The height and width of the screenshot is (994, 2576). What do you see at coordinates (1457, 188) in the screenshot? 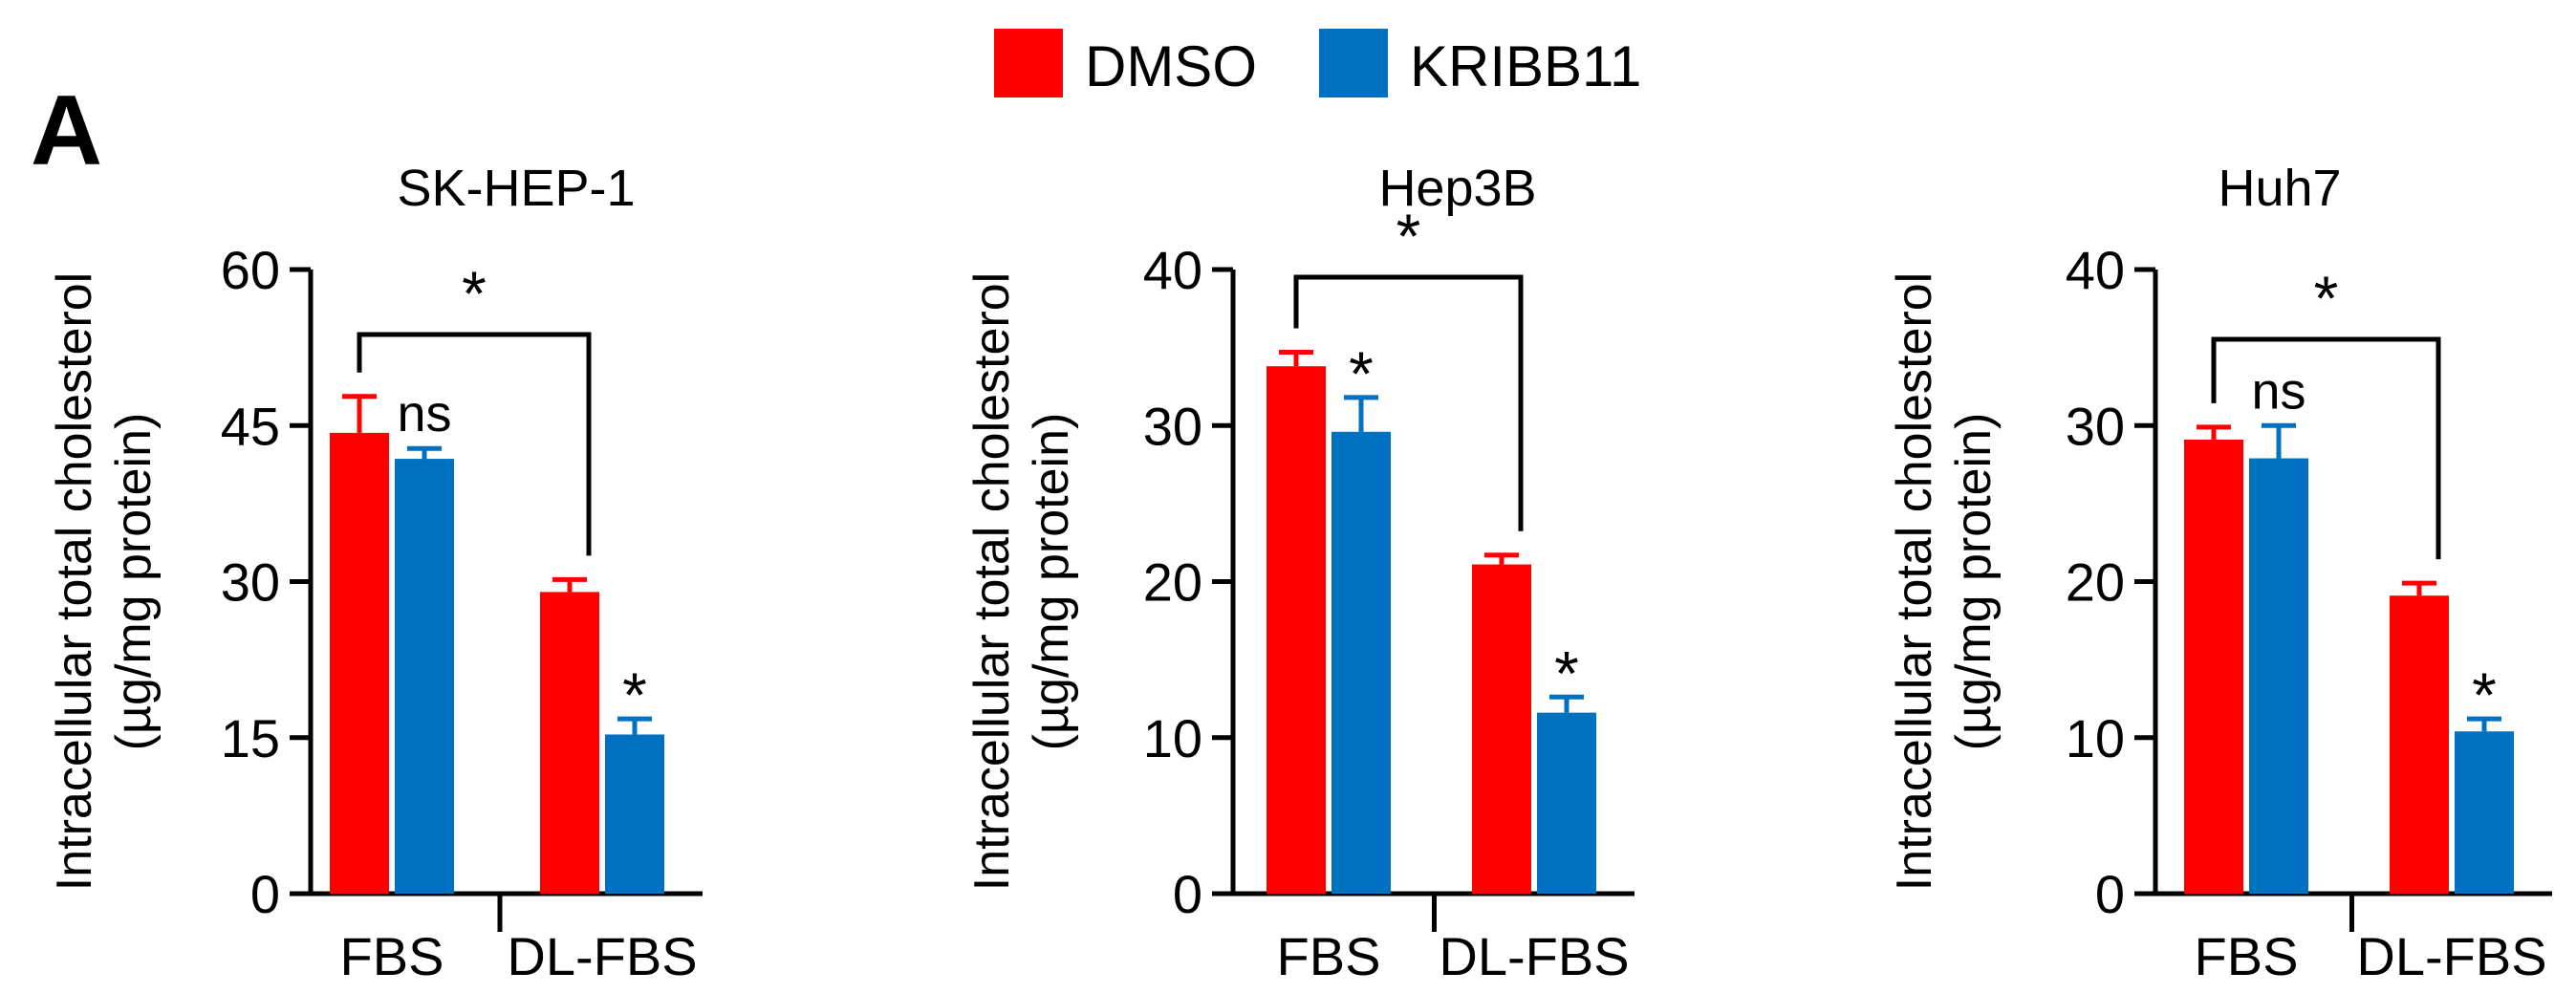
I see `chart-title: Hep3B` at bounding box center [1457, 188].